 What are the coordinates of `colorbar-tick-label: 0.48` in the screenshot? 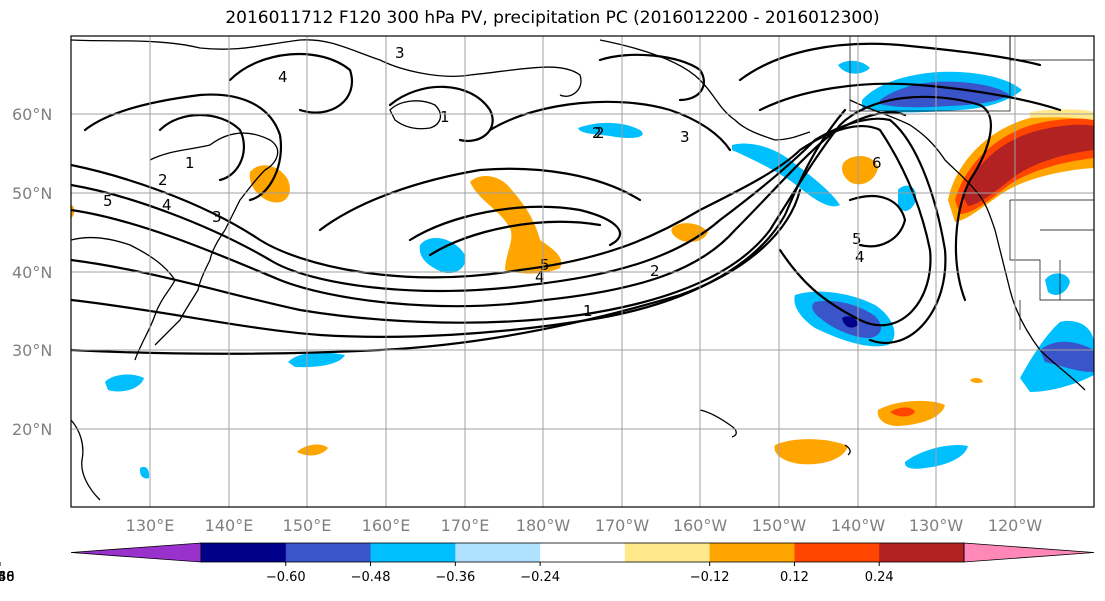 It's located at (7, 577).